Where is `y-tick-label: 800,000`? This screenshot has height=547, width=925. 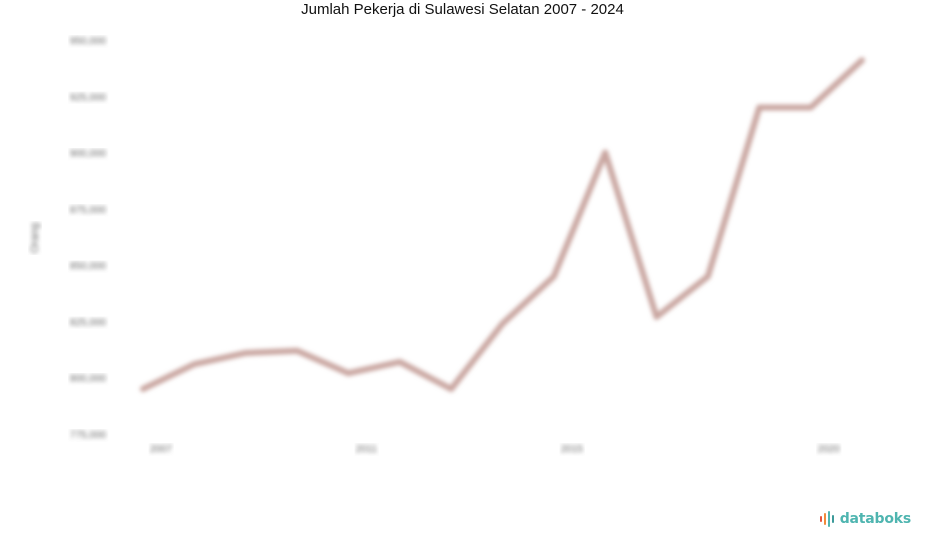 y-tick-label: 800,000 is located at coordinates (88, 379).